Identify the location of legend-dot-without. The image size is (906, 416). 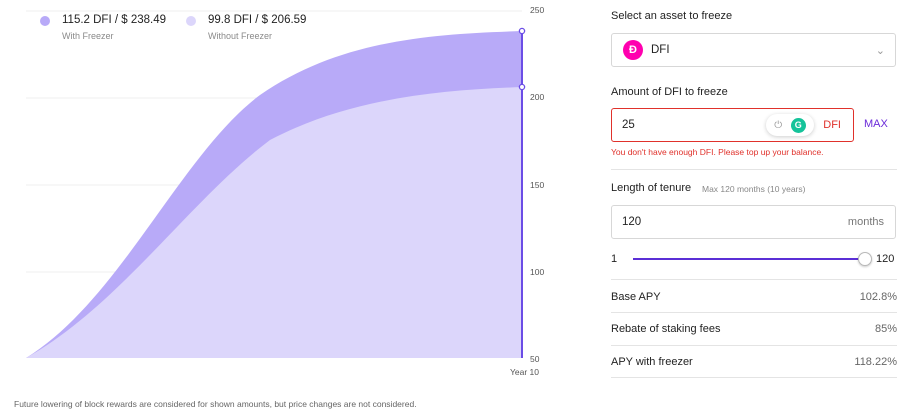
(191, 21).